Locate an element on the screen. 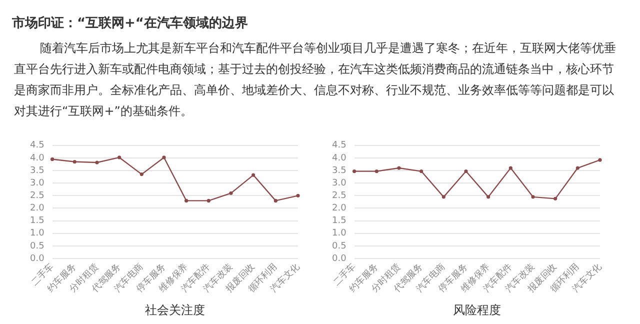  text: 市场印证：“互联网+“在汽车领域的边界 is located at coordinates (130, 23).